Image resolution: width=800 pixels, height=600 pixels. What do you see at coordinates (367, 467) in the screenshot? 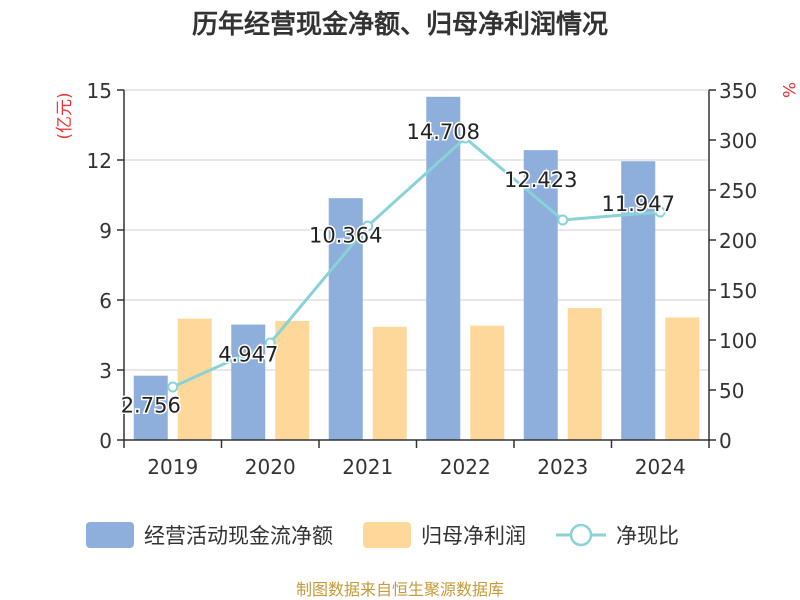
I see `x-tick-label: 2021` at bounding box center [367, 467].